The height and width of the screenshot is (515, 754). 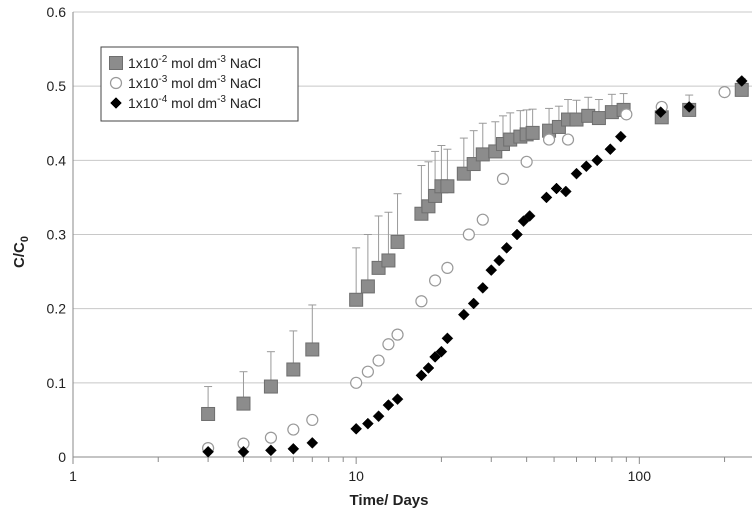 What do you see at coordinates (360, 476) in the screenshot?
I see `x-tick-labels: 1 10 100` at bounding box center [360, 476].